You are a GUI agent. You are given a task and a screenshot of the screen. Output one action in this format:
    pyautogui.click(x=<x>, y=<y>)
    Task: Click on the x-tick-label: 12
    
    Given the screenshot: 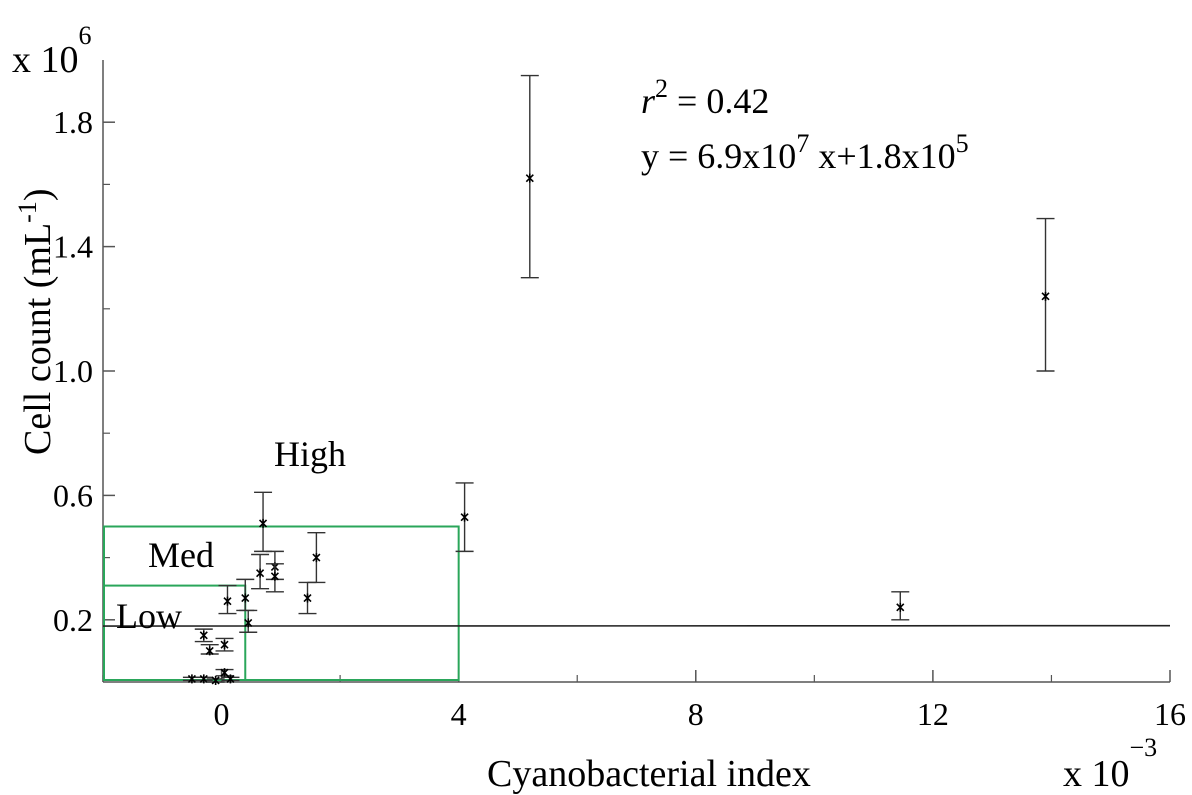 What is the action you would take?
    pyautogui.click(x=933, y=714)
    